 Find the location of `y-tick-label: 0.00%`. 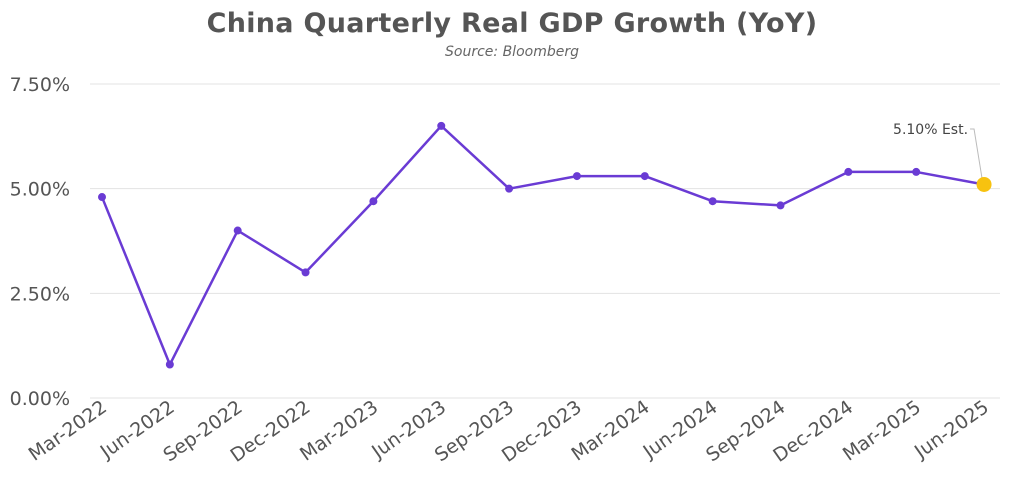

y-tick-label: 0.00% is located at coordinates (40, 399).